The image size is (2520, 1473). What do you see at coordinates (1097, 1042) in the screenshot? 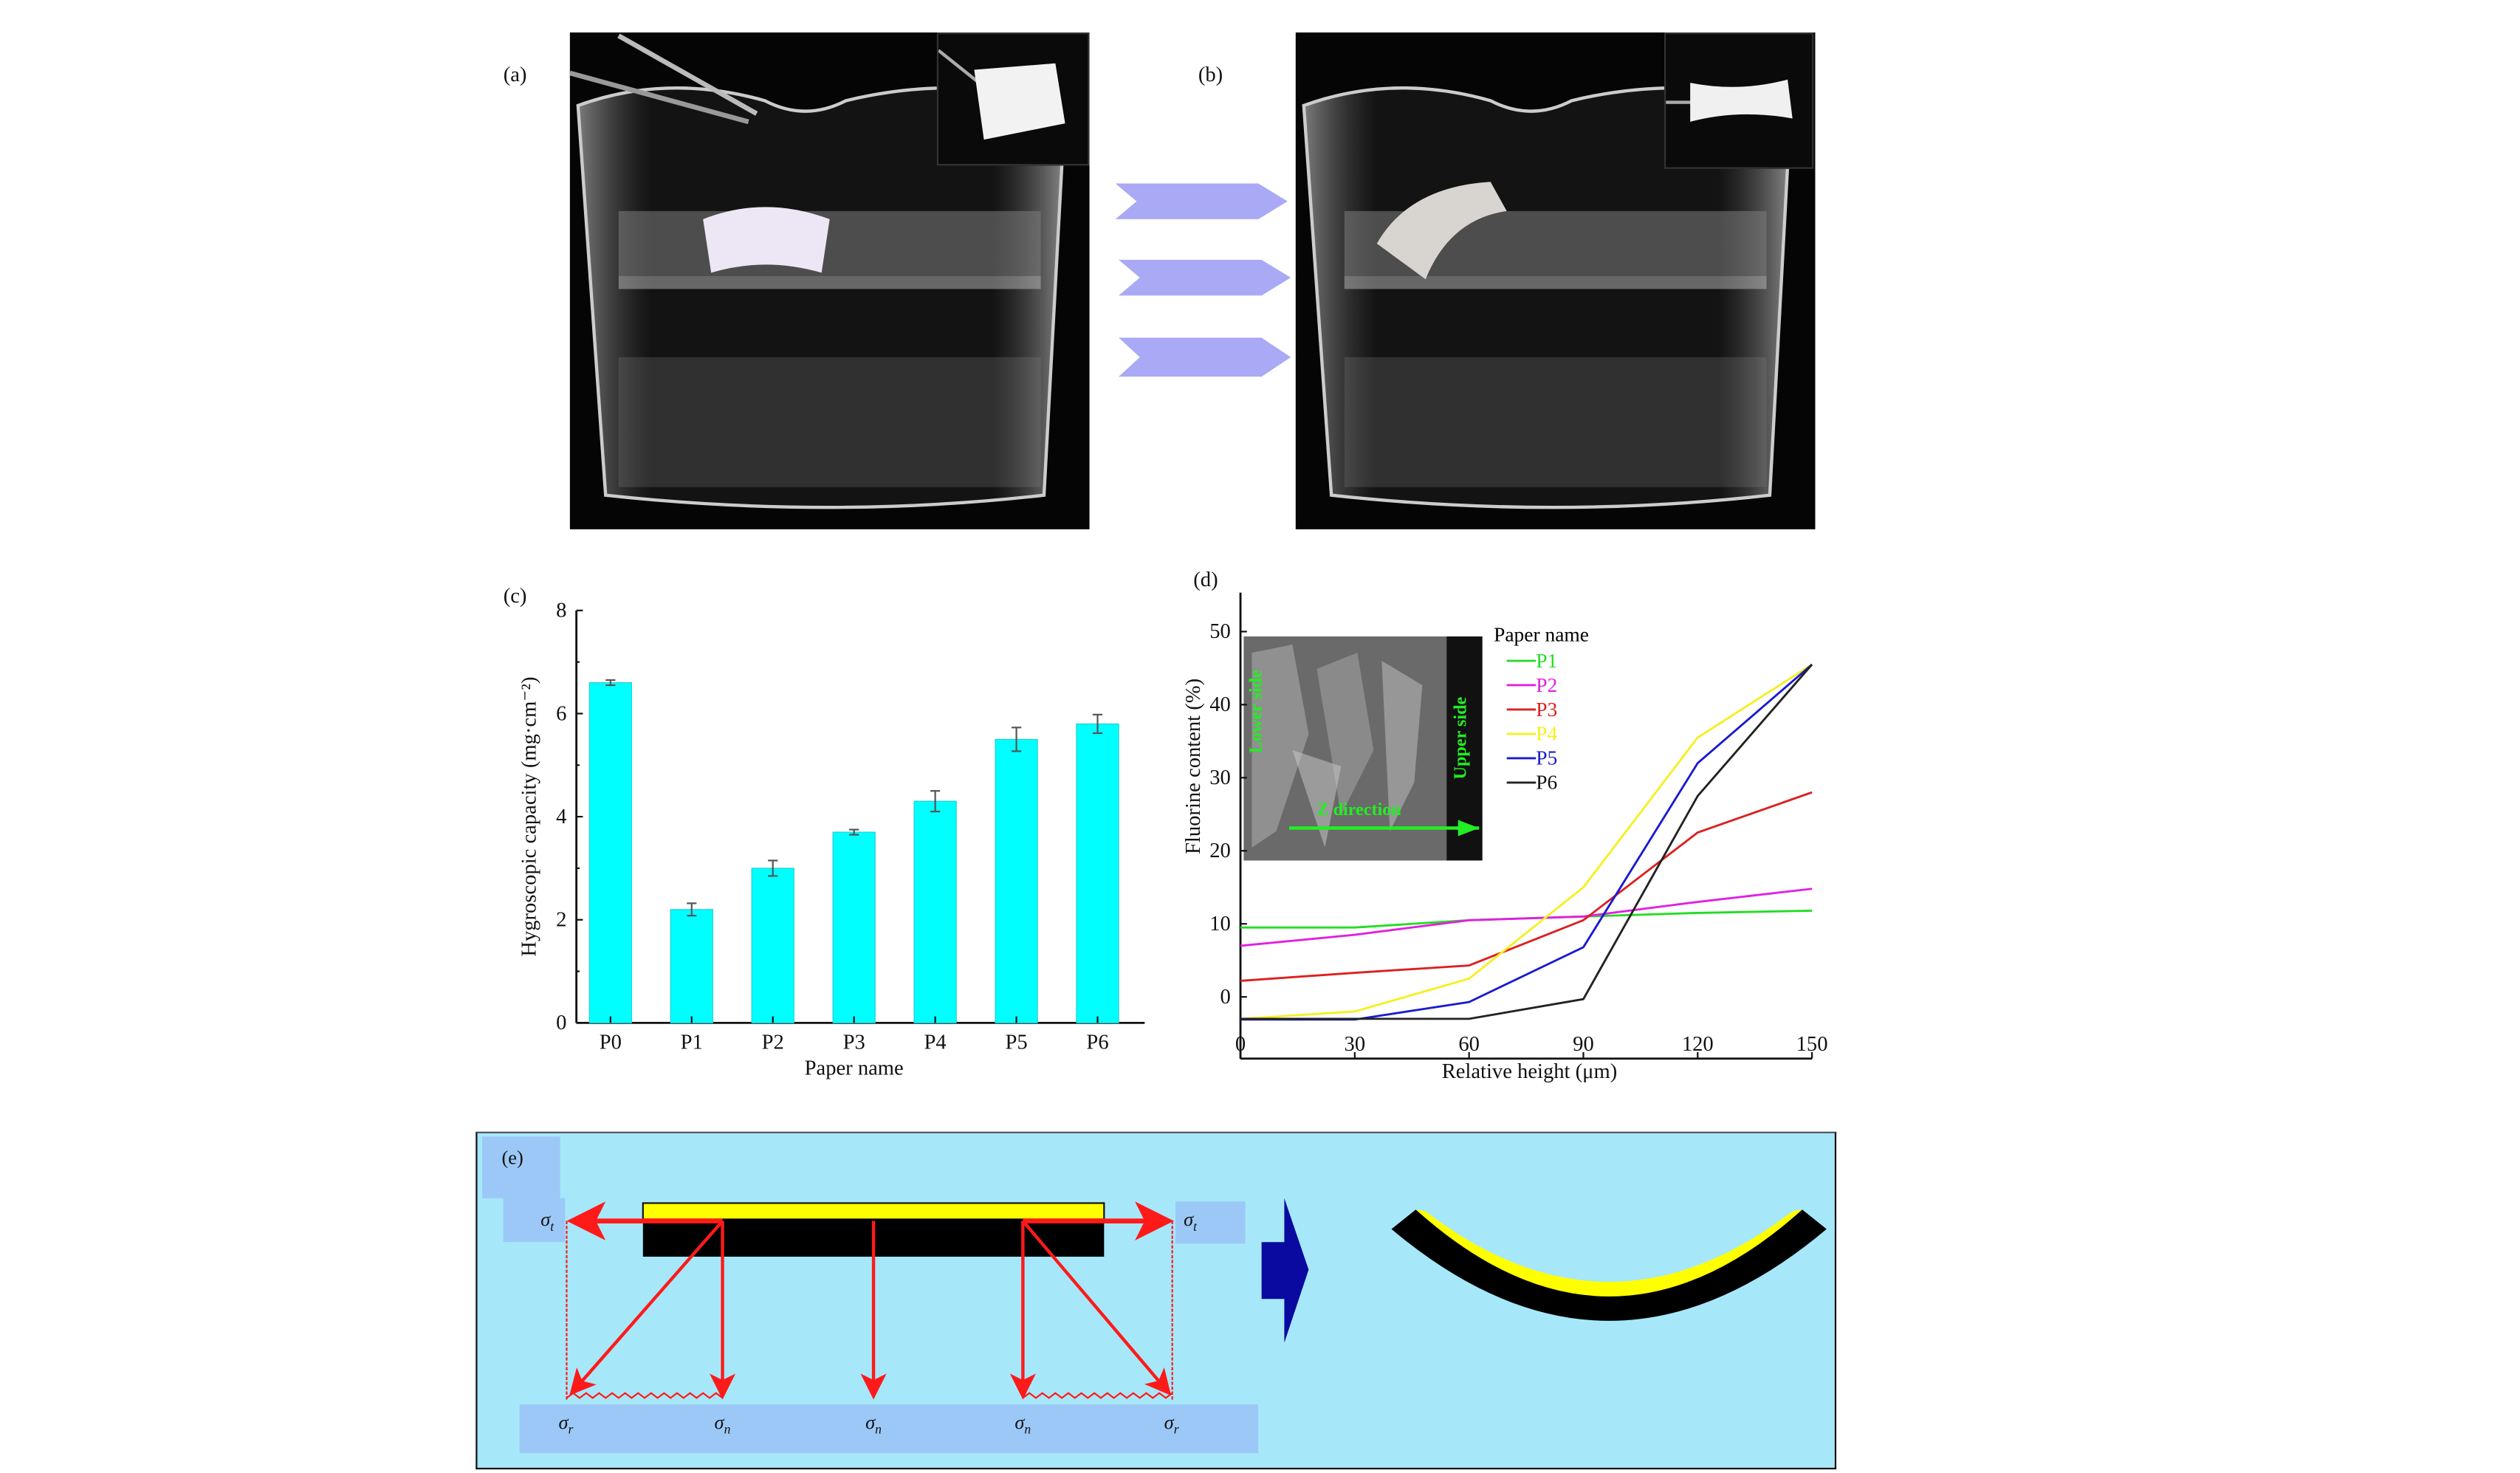
I see `x-tick-label: P6` at bounding box center [1097, 1042].